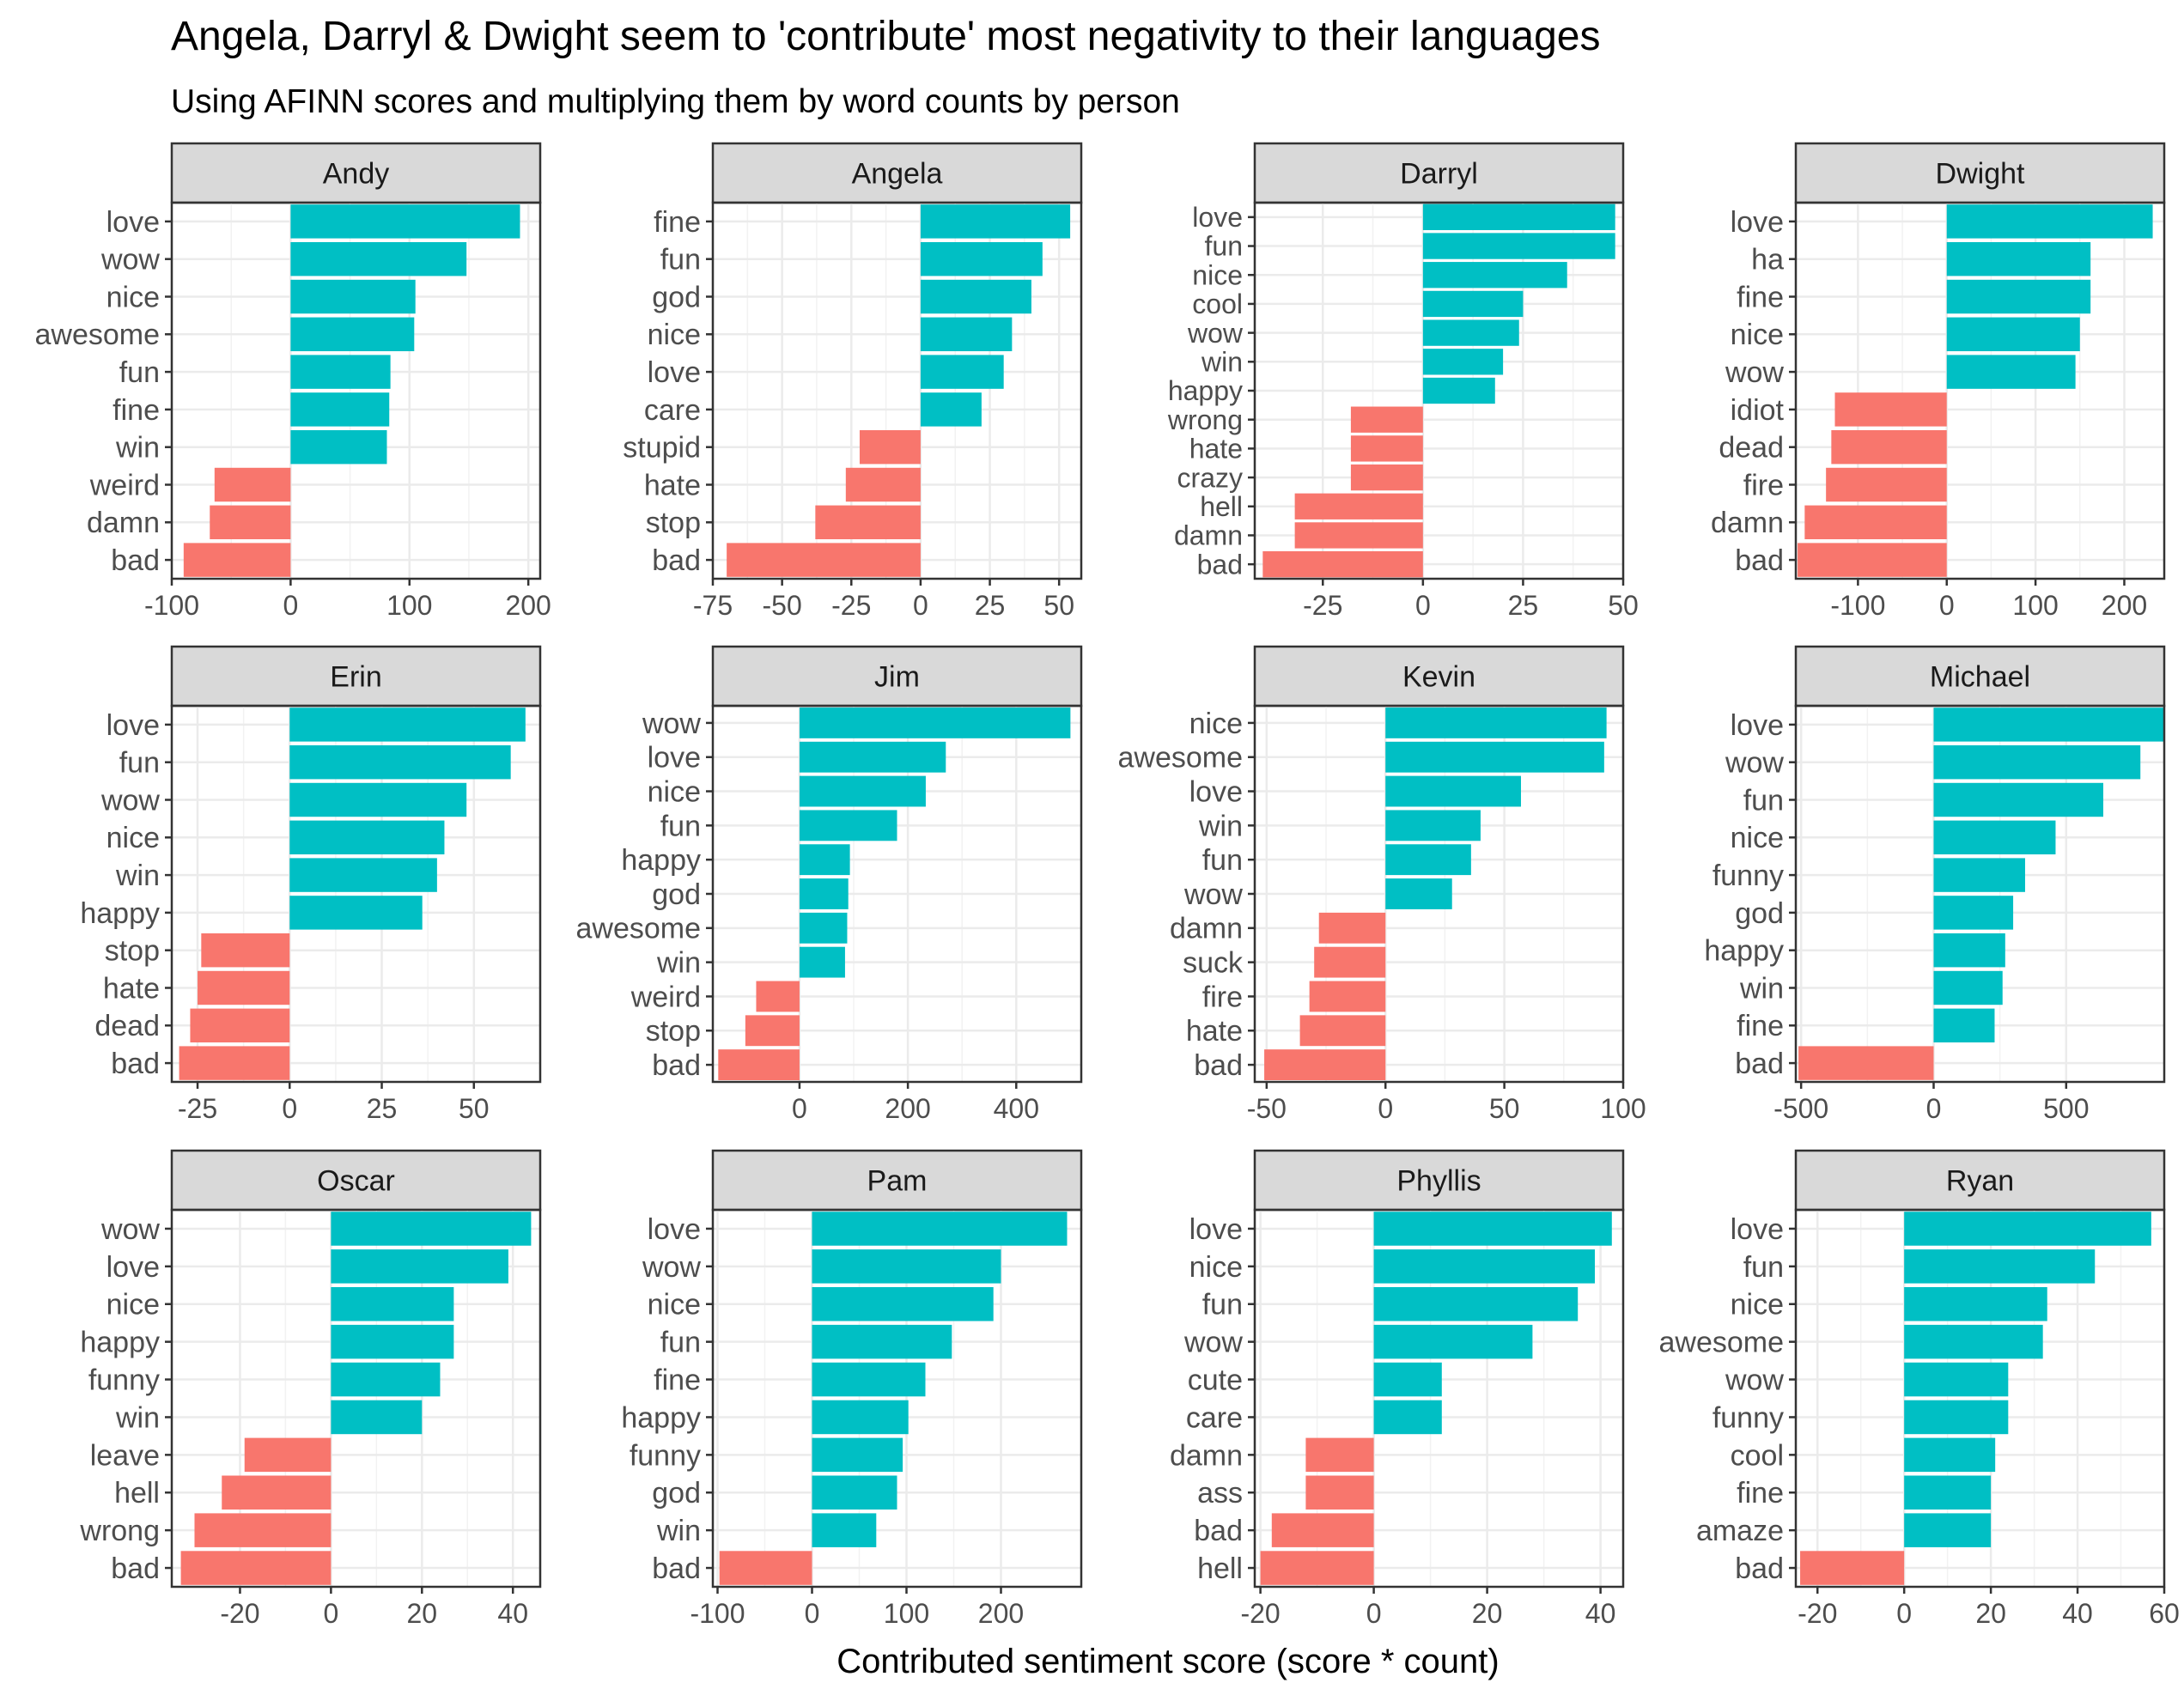  What do you see at coordinates (1418, 893) in the screenshot?
I see `bar-kevin-wow` at bounding box center [1418, 893].